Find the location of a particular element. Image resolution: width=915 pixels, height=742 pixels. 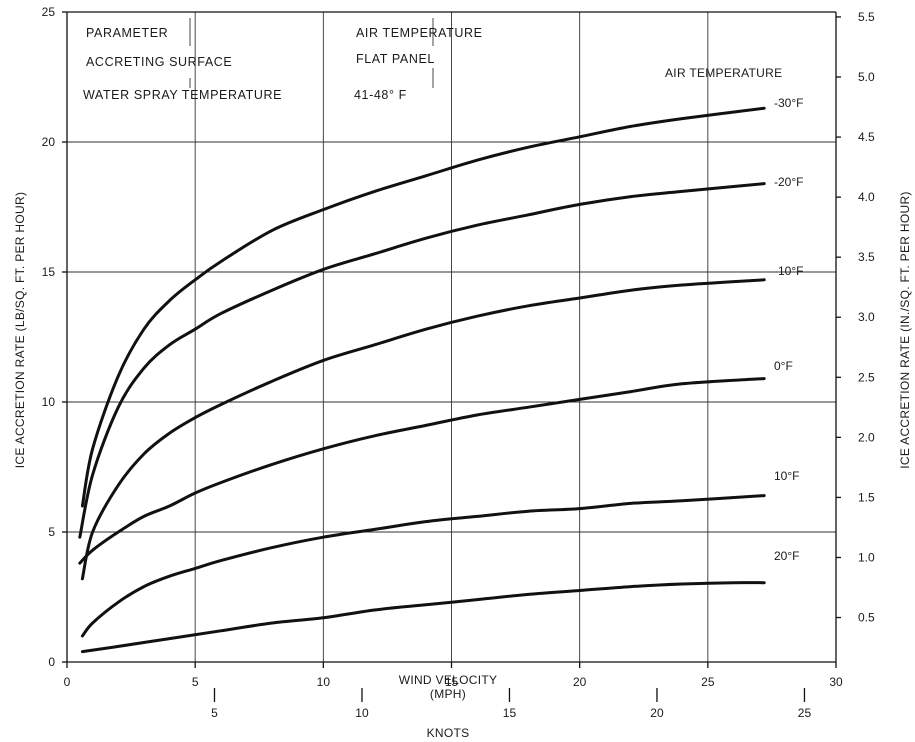

x-axis-label-knots: KNOTS is located at coordinates (448, 733).